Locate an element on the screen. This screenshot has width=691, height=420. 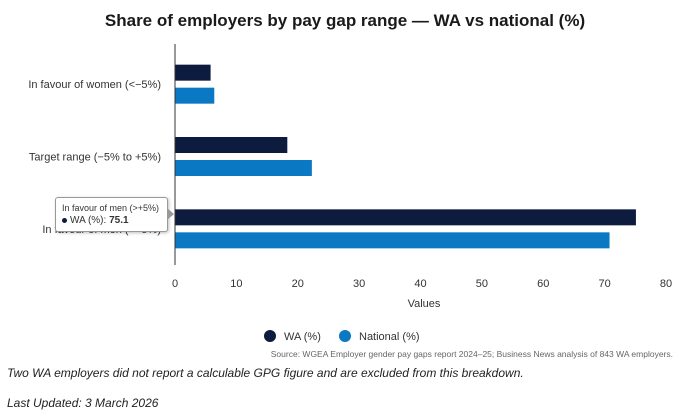
x-tick-label: 20 is located at coordinates (298, 284).